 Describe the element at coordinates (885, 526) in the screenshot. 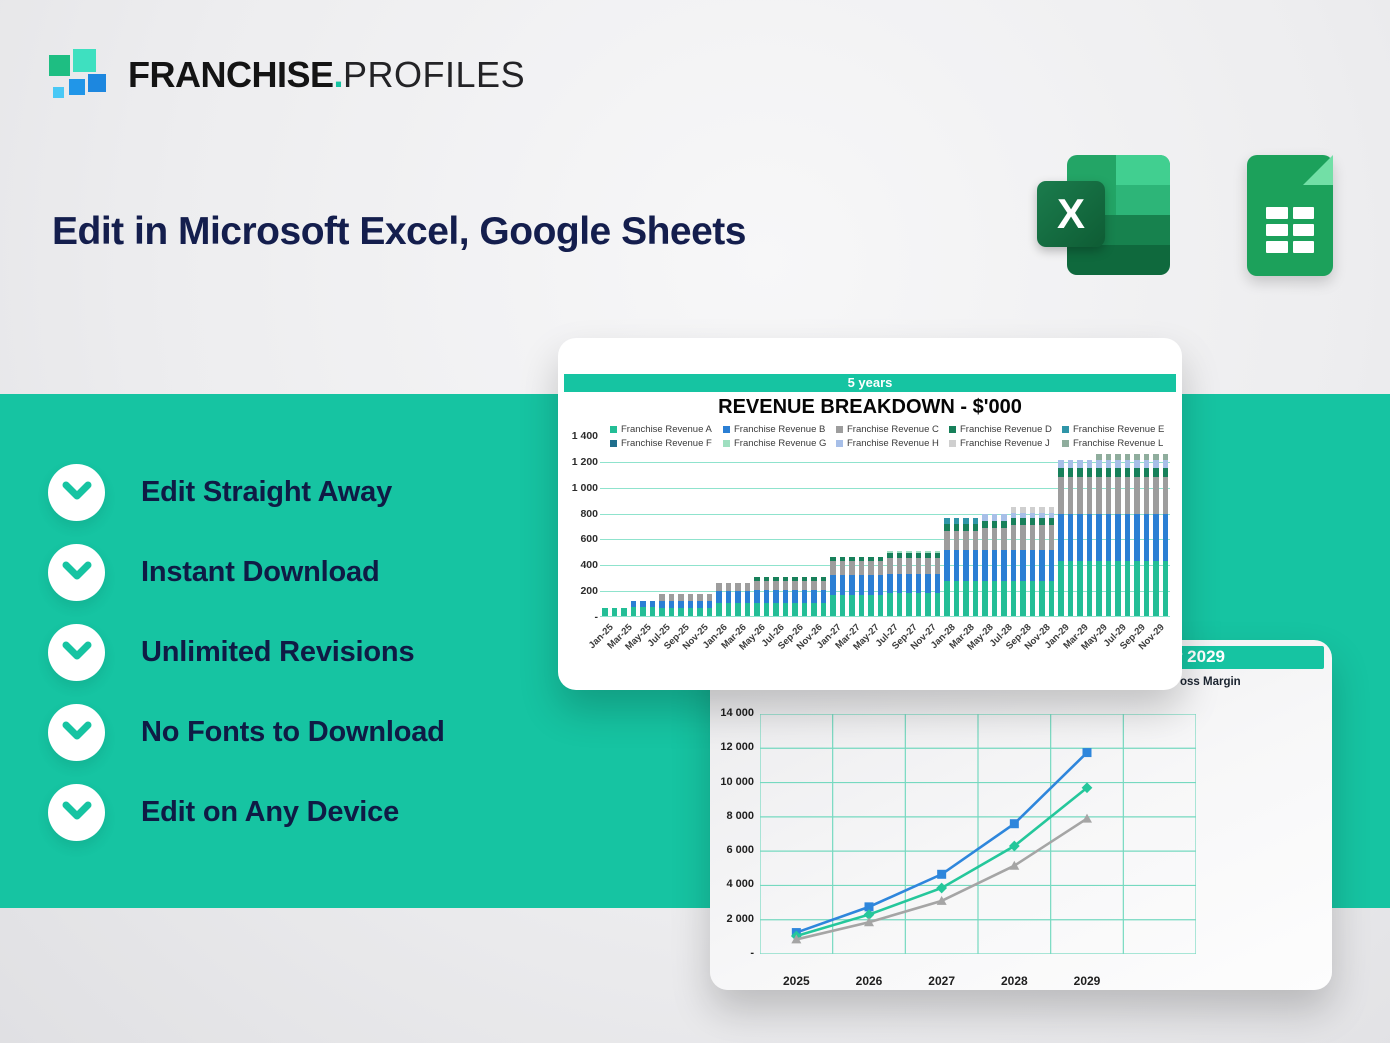

I see `revenue-chart-plot` at that location.